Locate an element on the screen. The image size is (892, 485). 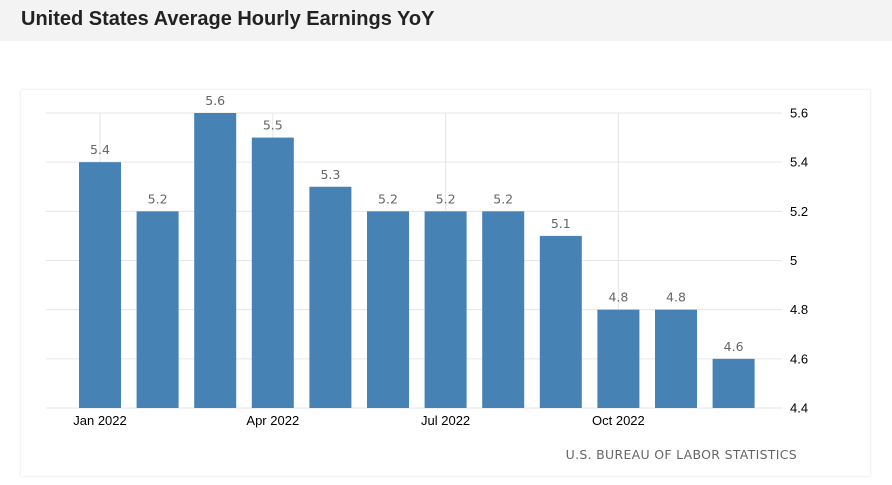
y-tick-label: 4.4 is located at coordinates (799, 408).